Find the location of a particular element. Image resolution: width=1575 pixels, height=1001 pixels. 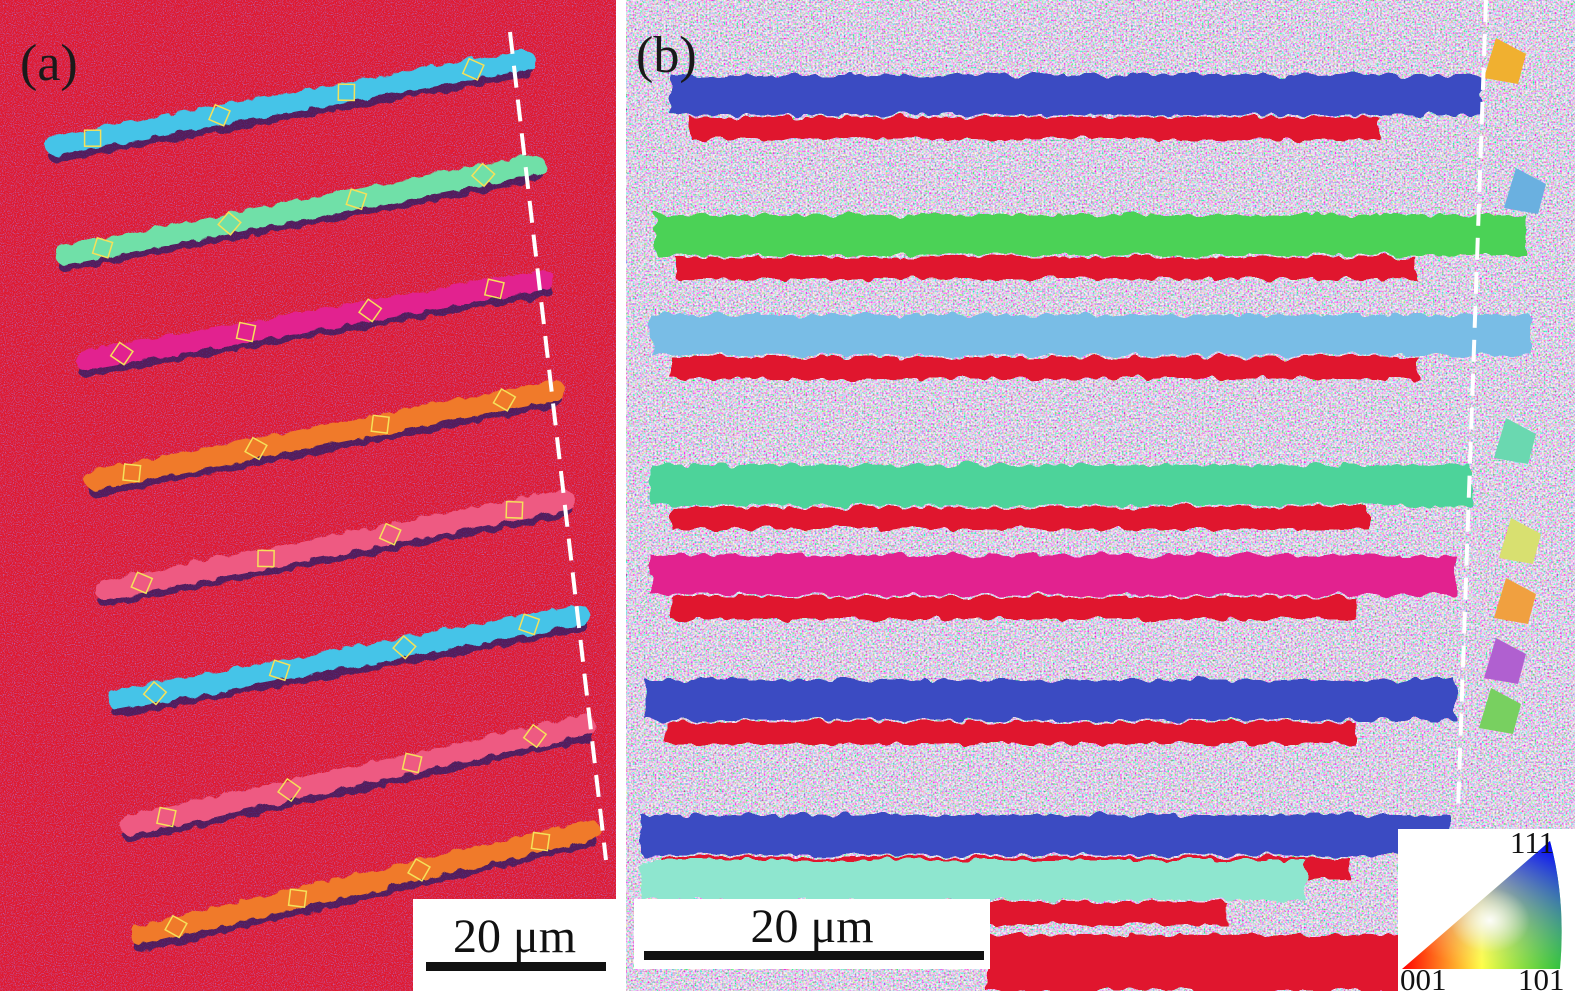

scale-bar-b: 20 μm is located at coordinates (812, 934).